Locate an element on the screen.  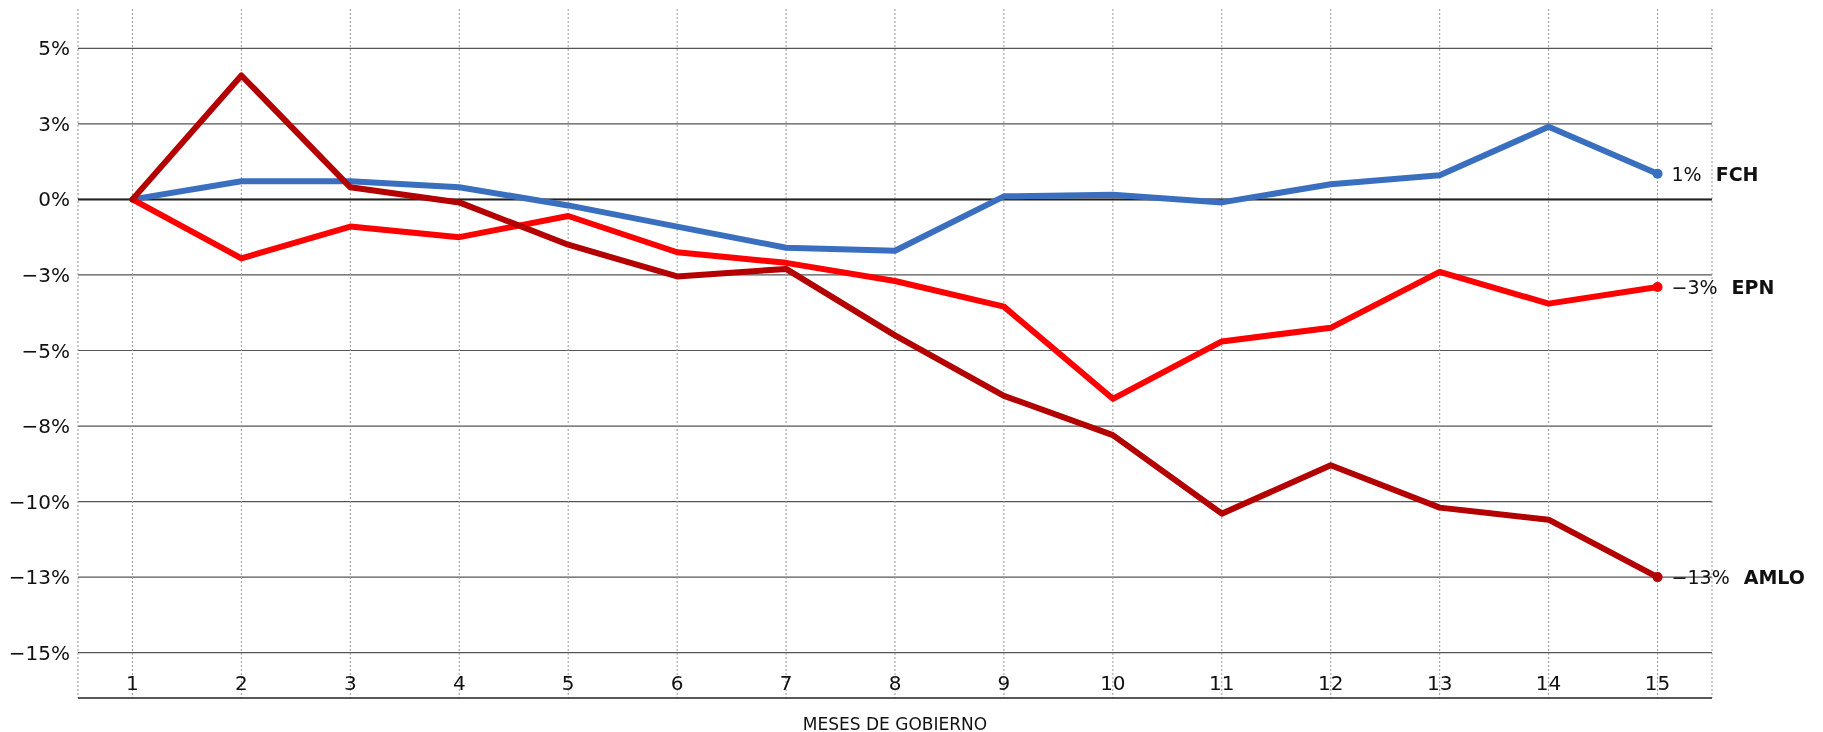
x-tick-label: 14 is located at coordinates (1548, 683).